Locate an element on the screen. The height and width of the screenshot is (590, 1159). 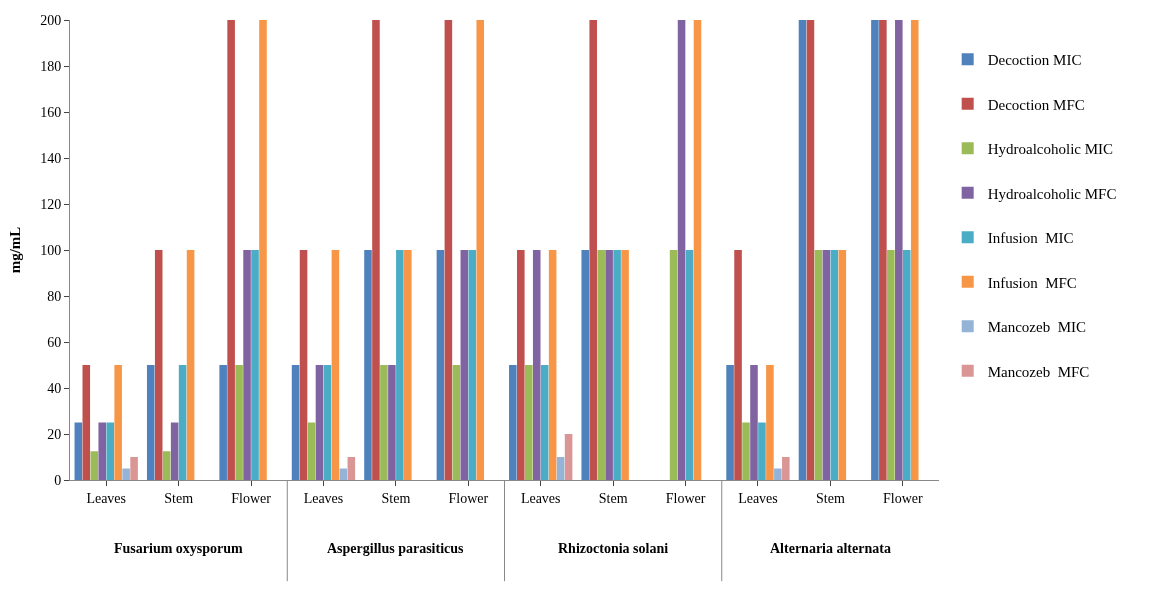
legend-label: Hydroalcoholic MFC is located at coordinates (1052, 193).